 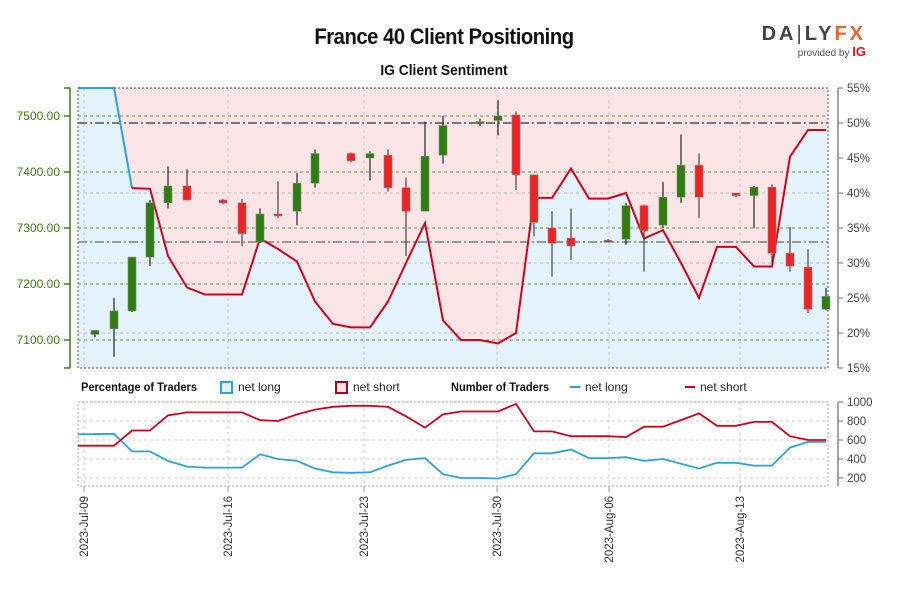 I want to click on legend-num-short: net short, so click(x=716, y=387).